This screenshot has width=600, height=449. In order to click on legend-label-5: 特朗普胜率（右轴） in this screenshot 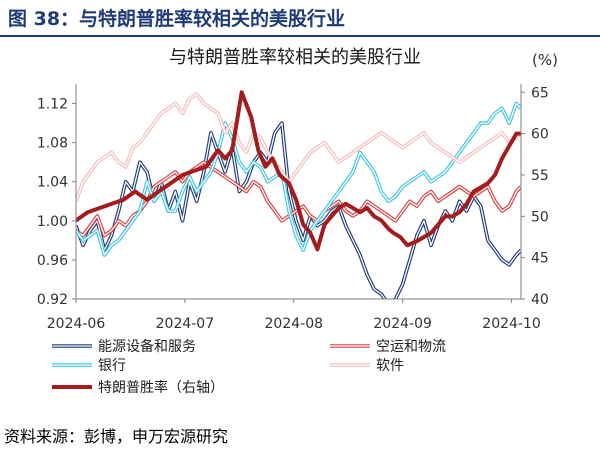, I will do `click(161, 387)`.